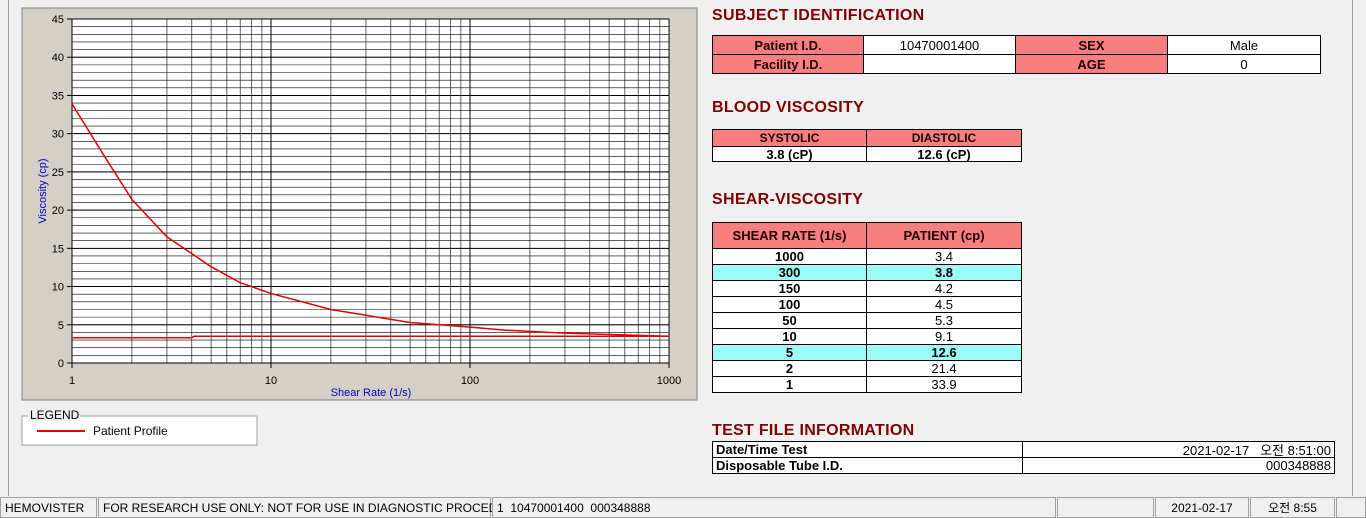  I want to click on y-tick-label: 0, so click(61, 364).